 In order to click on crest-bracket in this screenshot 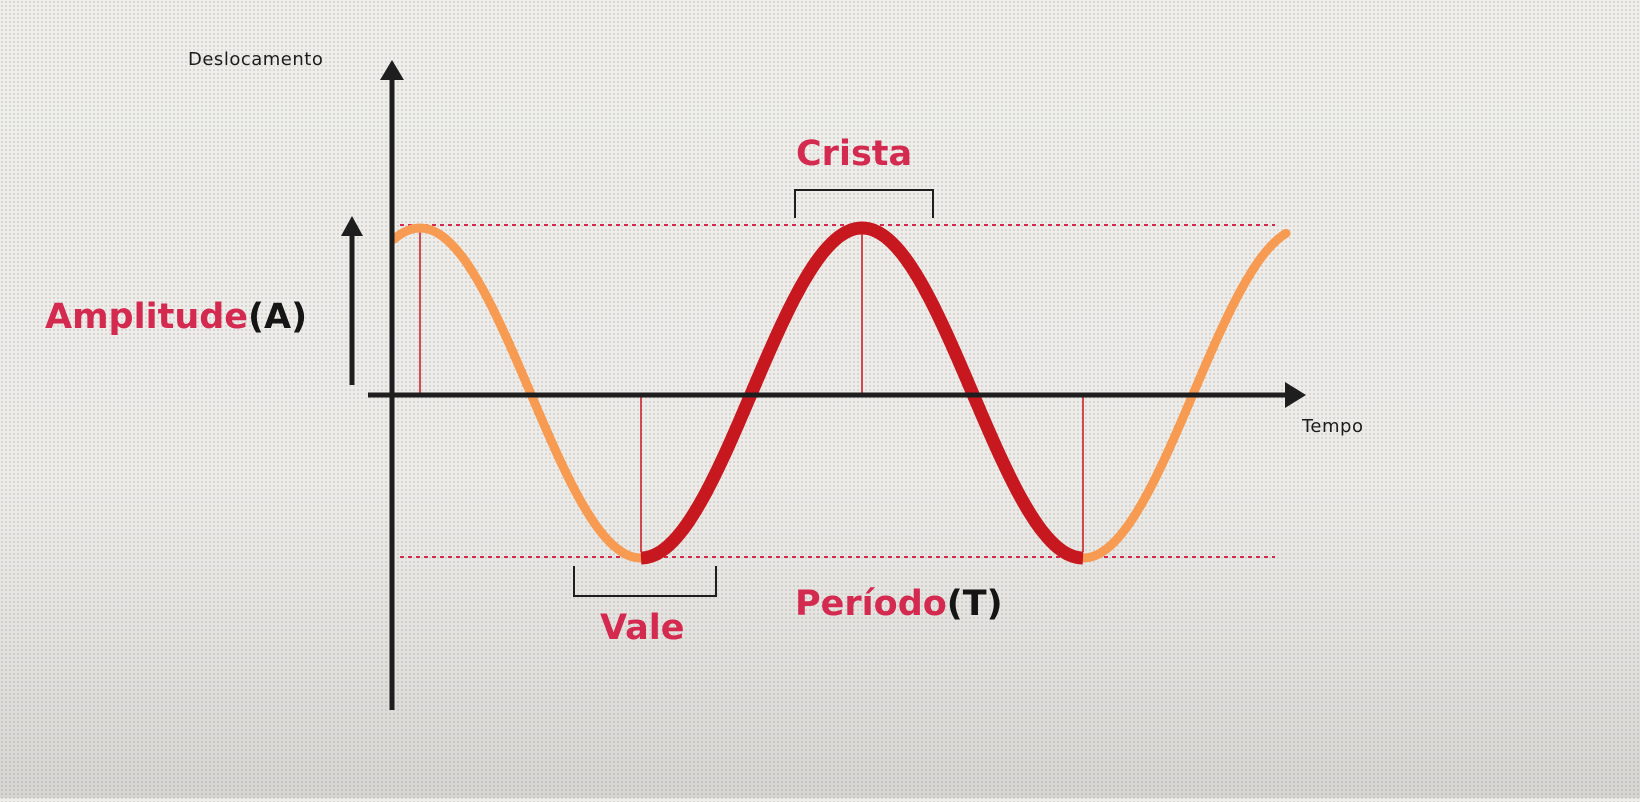, I will do `click(864, 203)`.